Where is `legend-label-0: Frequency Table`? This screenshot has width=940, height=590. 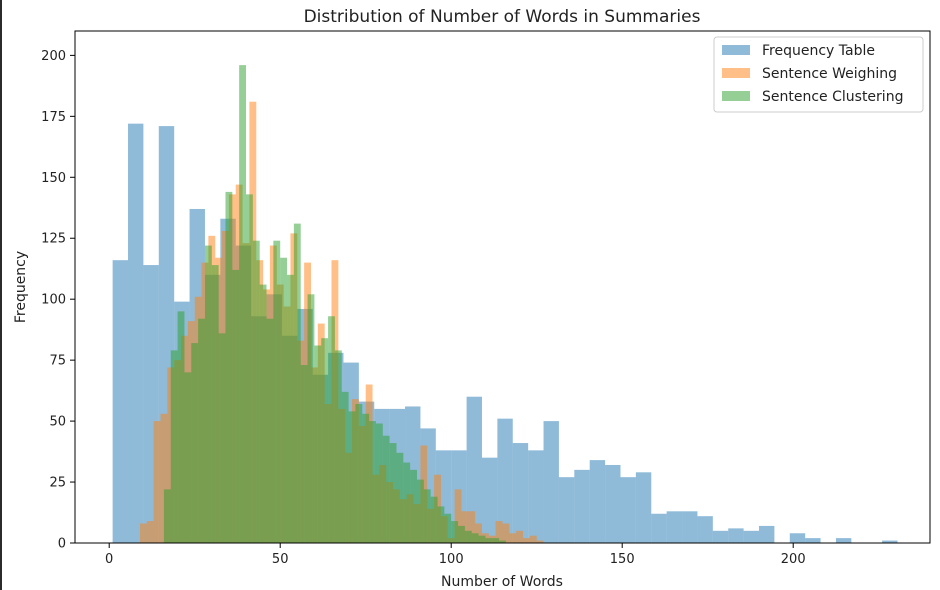 legend-label-0: Frequency Table is located at coordinates (818, 51).